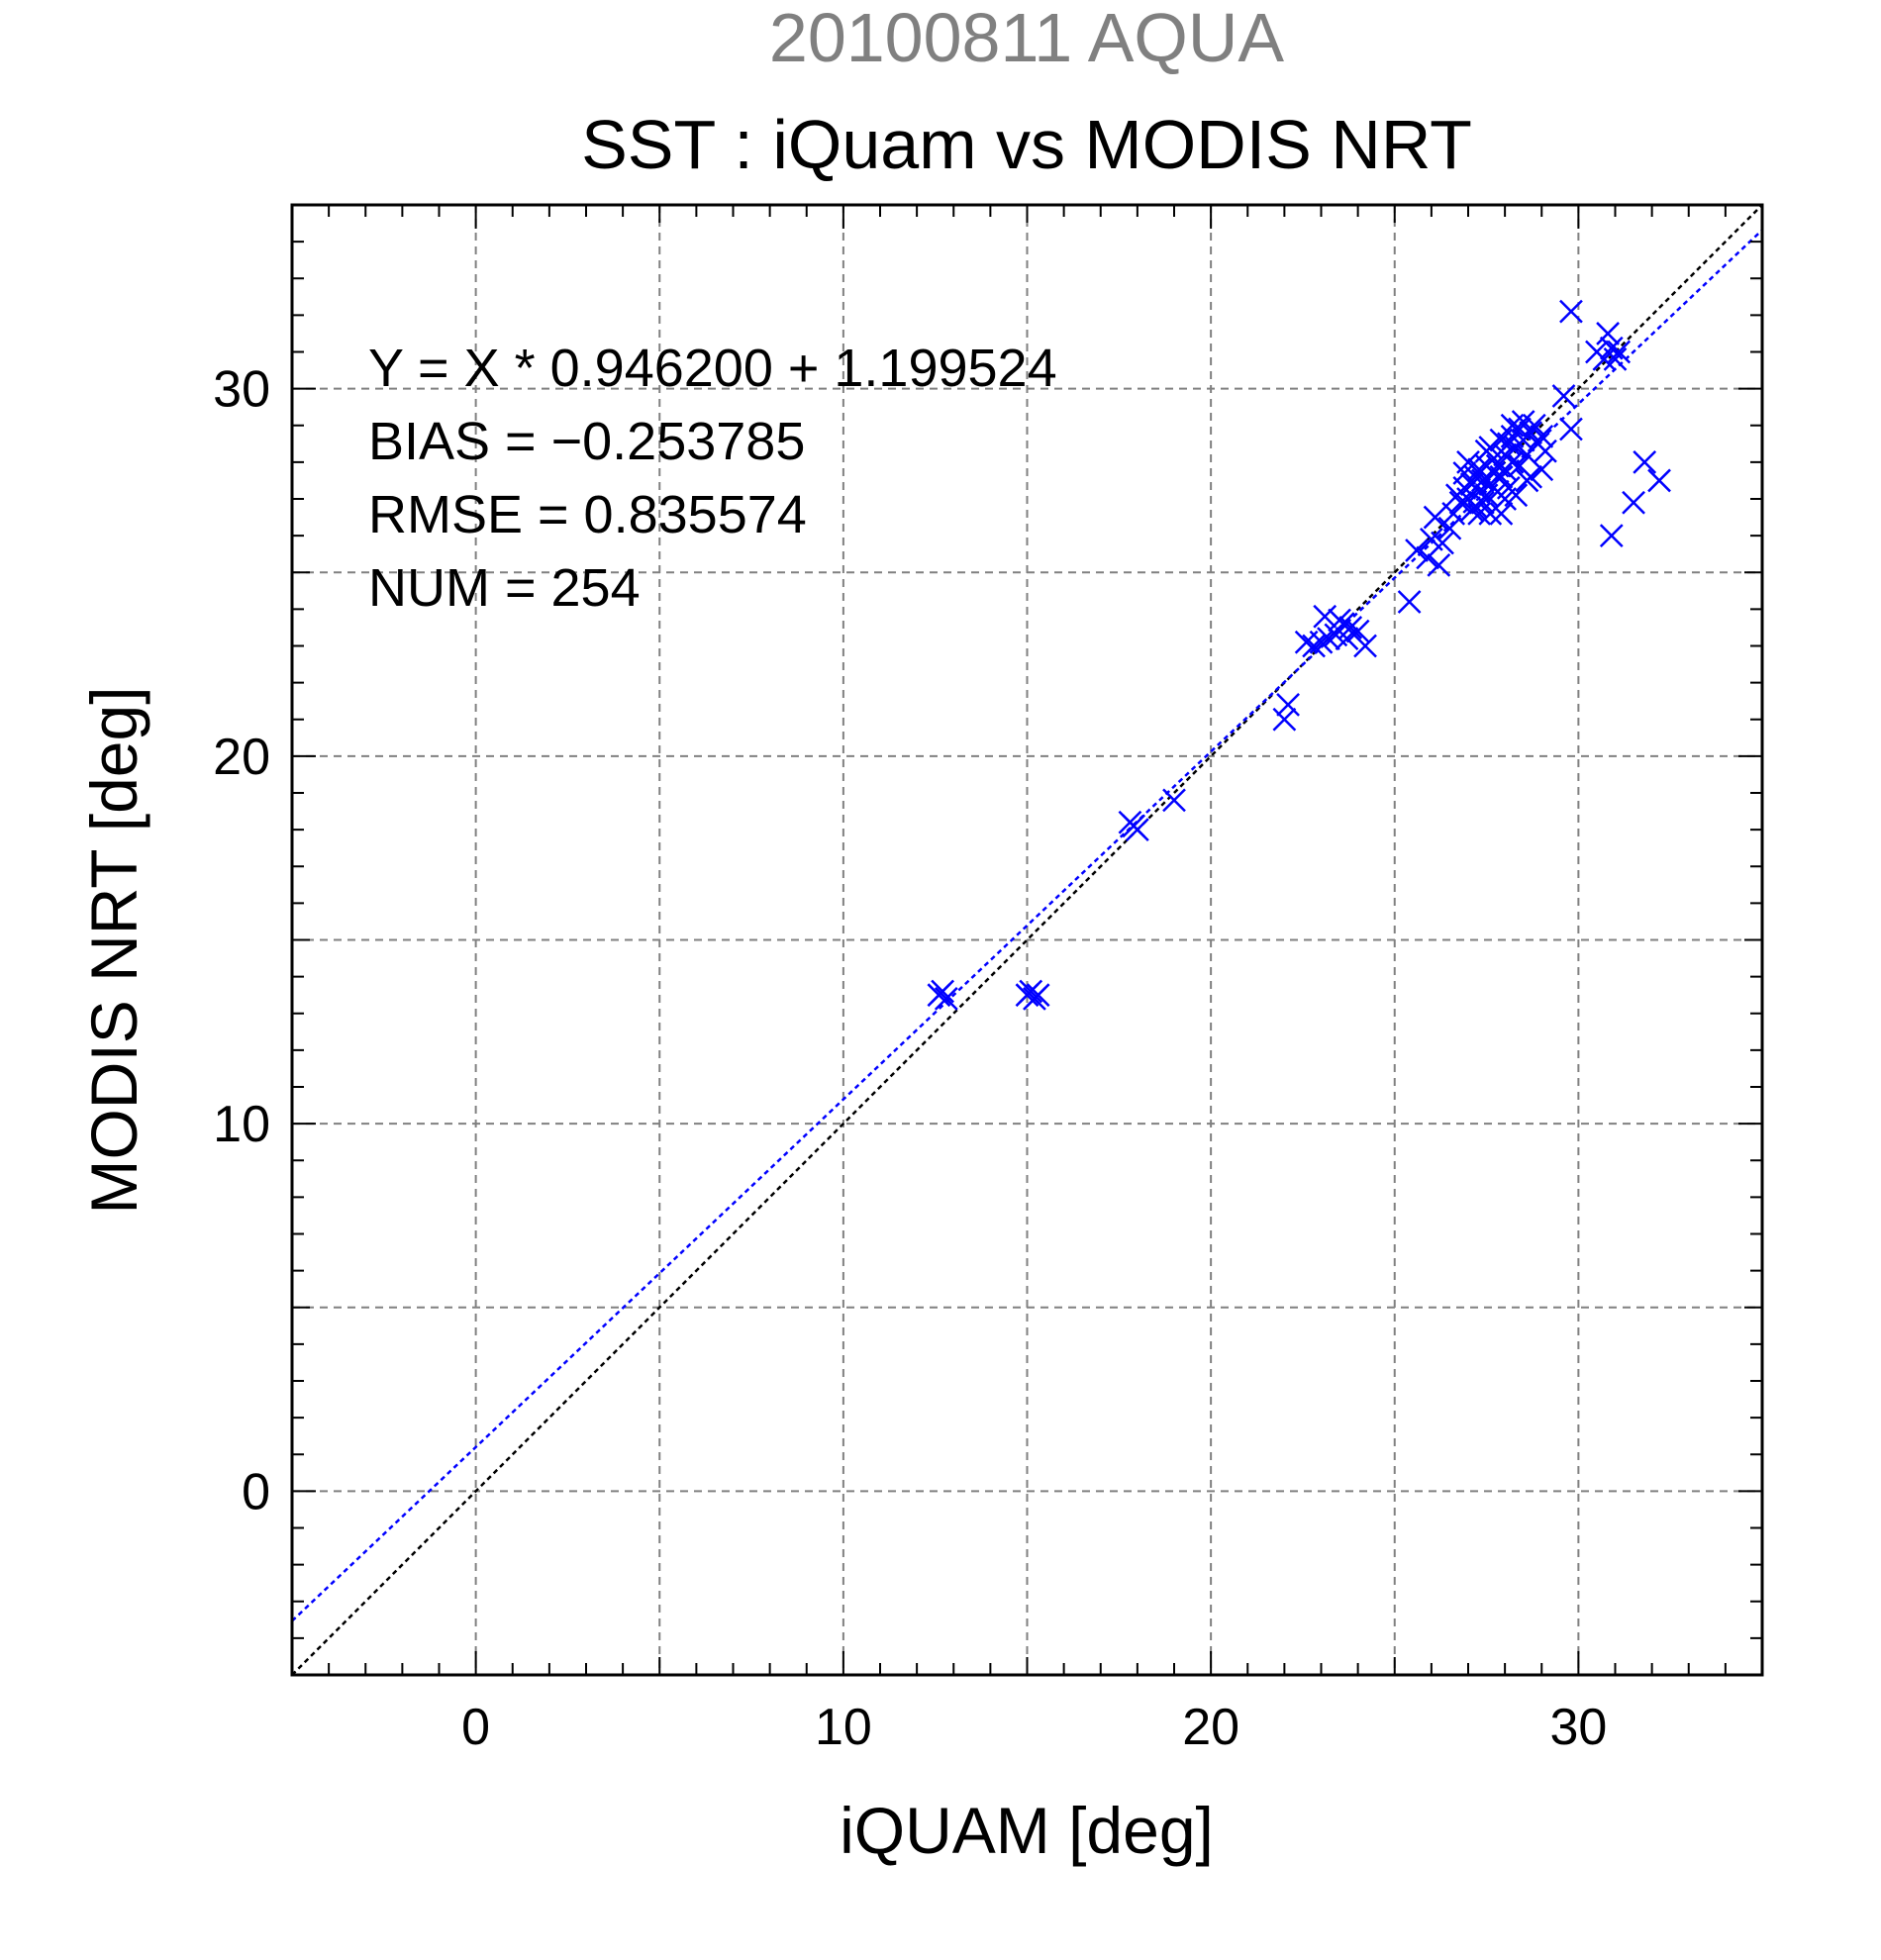 The height and width of the screenshot is (1960, 1881). What do you see at coordinates (843, 1727) in the screenshot?
I see `x-tick-label: 10` at bounding box center [843, 1727].